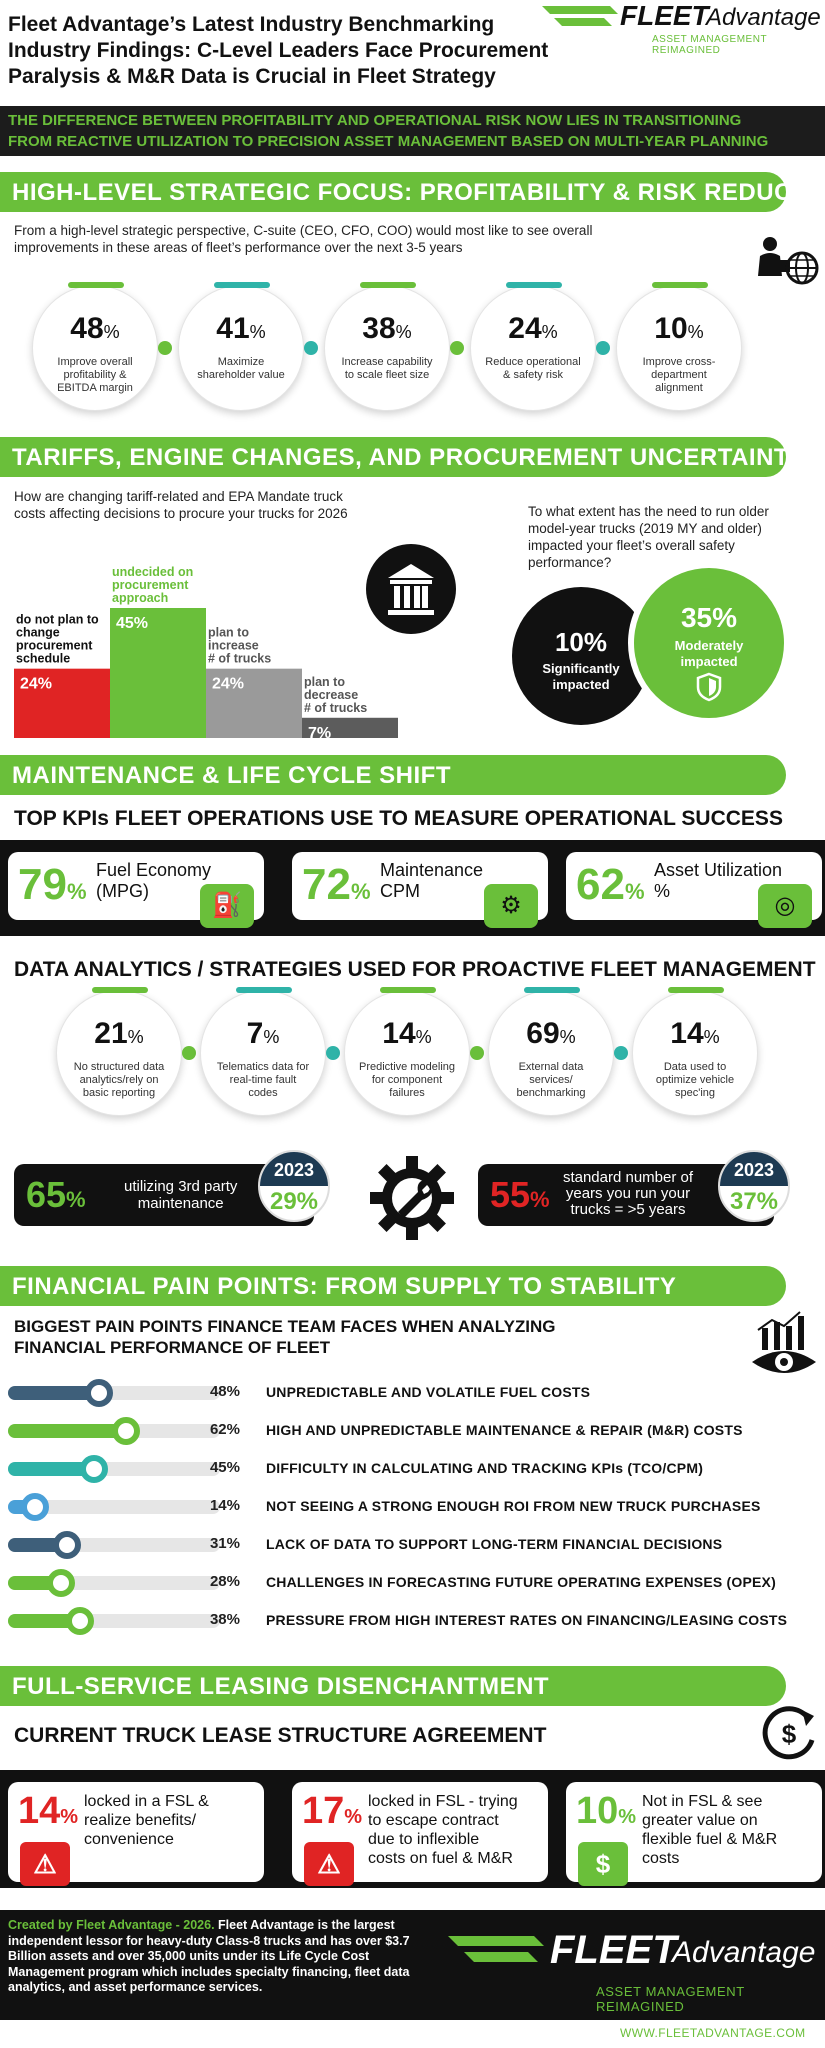  Describe the element at coordinates (331, 695) in the screenshot. I see `bar-category-label: decrease` at that location.